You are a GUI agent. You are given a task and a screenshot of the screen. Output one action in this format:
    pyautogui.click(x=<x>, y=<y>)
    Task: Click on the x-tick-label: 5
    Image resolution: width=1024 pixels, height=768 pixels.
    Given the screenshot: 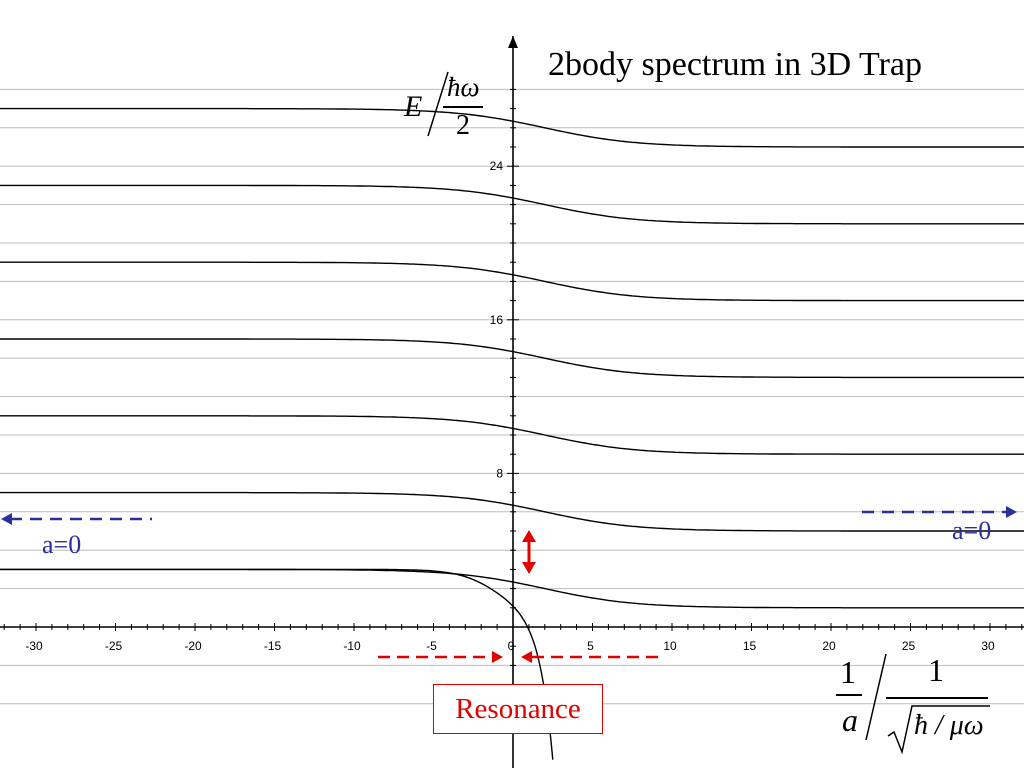 What is the action you would take?
    pyautogui.click(x=590, y=646)
    